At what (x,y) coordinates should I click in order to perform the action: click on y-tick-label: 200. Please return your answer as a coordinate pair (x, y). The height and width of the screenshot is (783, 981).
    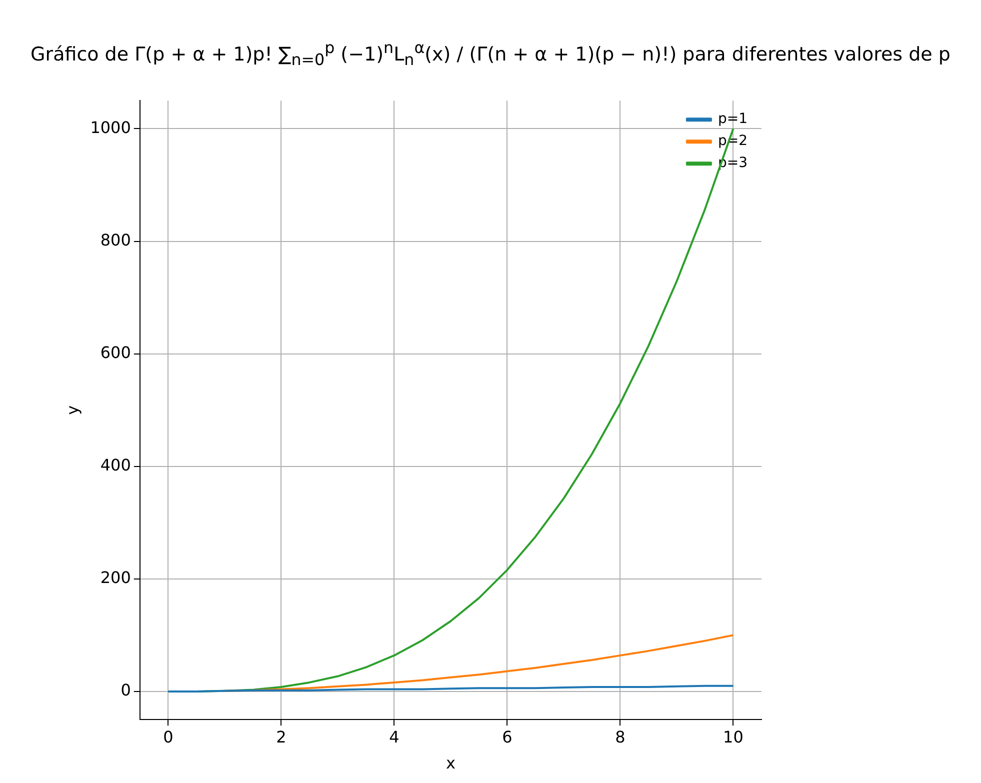
    Looking at the image, I should click on (115, 578).